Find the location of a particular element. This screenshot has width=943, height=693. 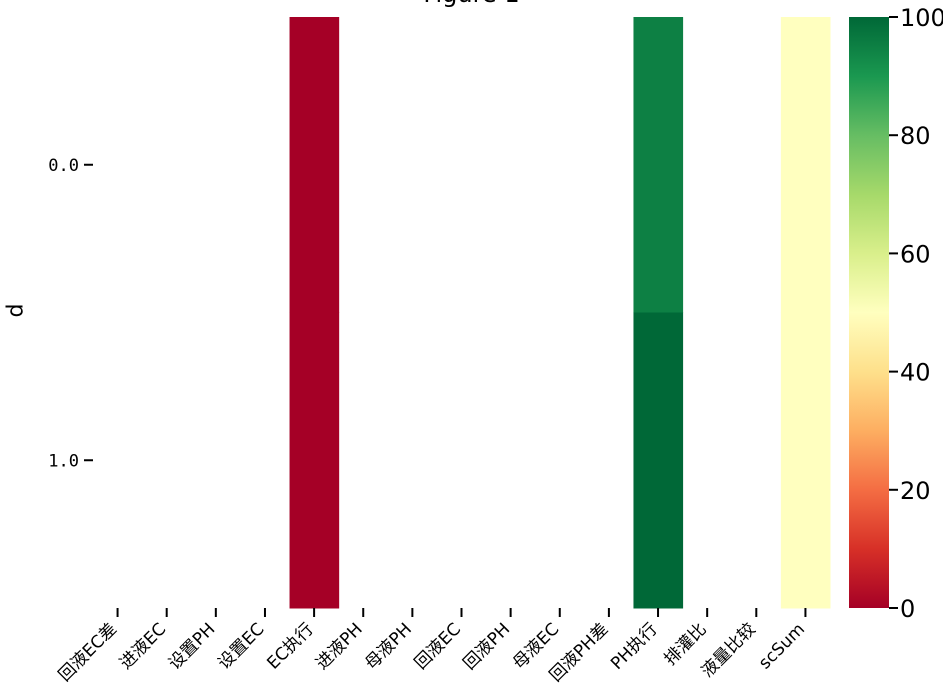

x-tick-label: 进液PH is located at coordinates (339, 646).